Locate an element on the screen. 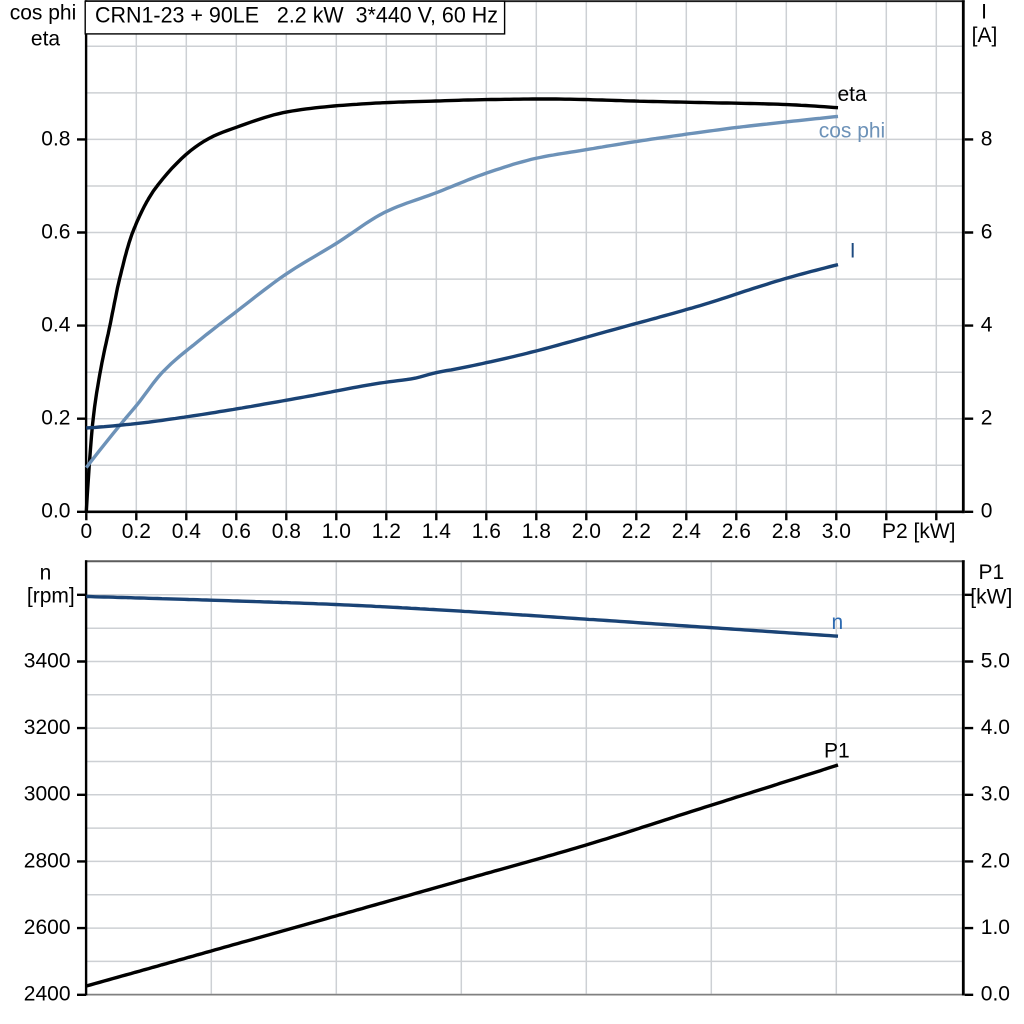 The height and width of the screenshot is (1024, 1024). svg-text: 2.6 is located at coordinates (736, 531).